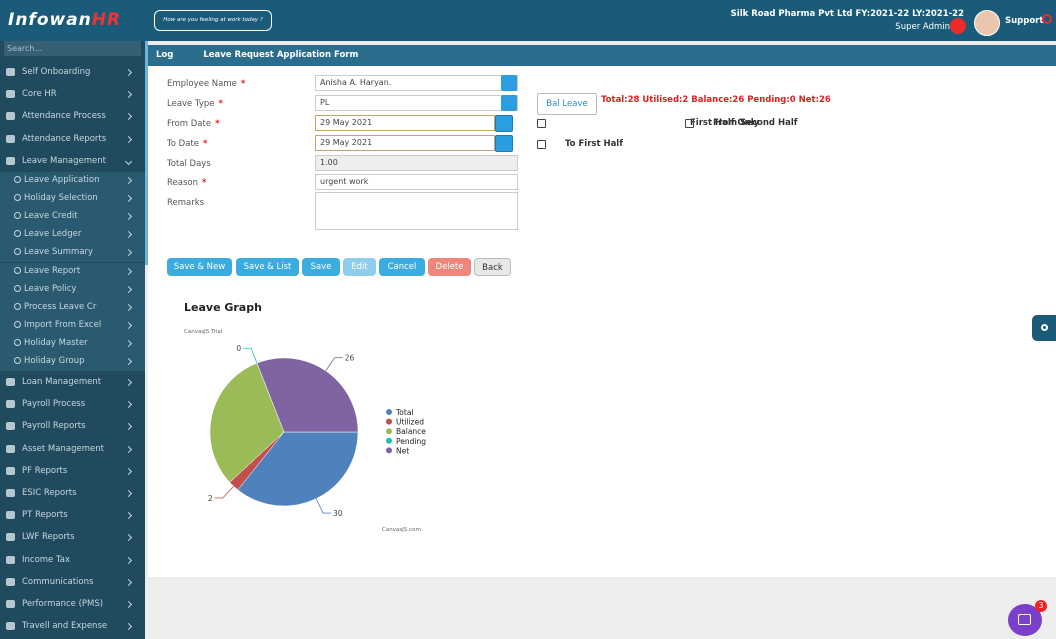 The width and height of the screenshot is (1056, 639). I want to click on button: Edit, so click(359, 267).